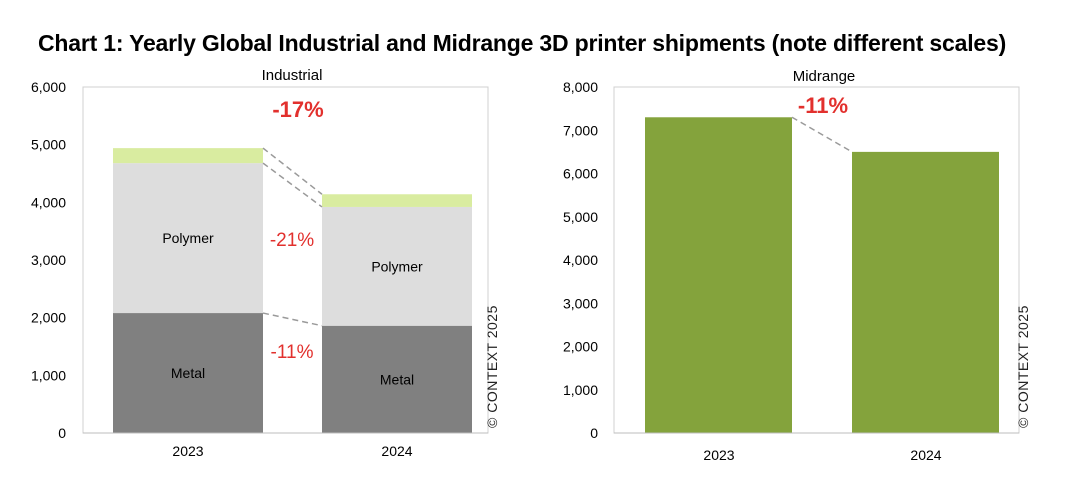  What do you see at coordinates (292, 75) in the screenshot?
I see `industrial-chart-title: Industrial` at bounding box center [292, 75].